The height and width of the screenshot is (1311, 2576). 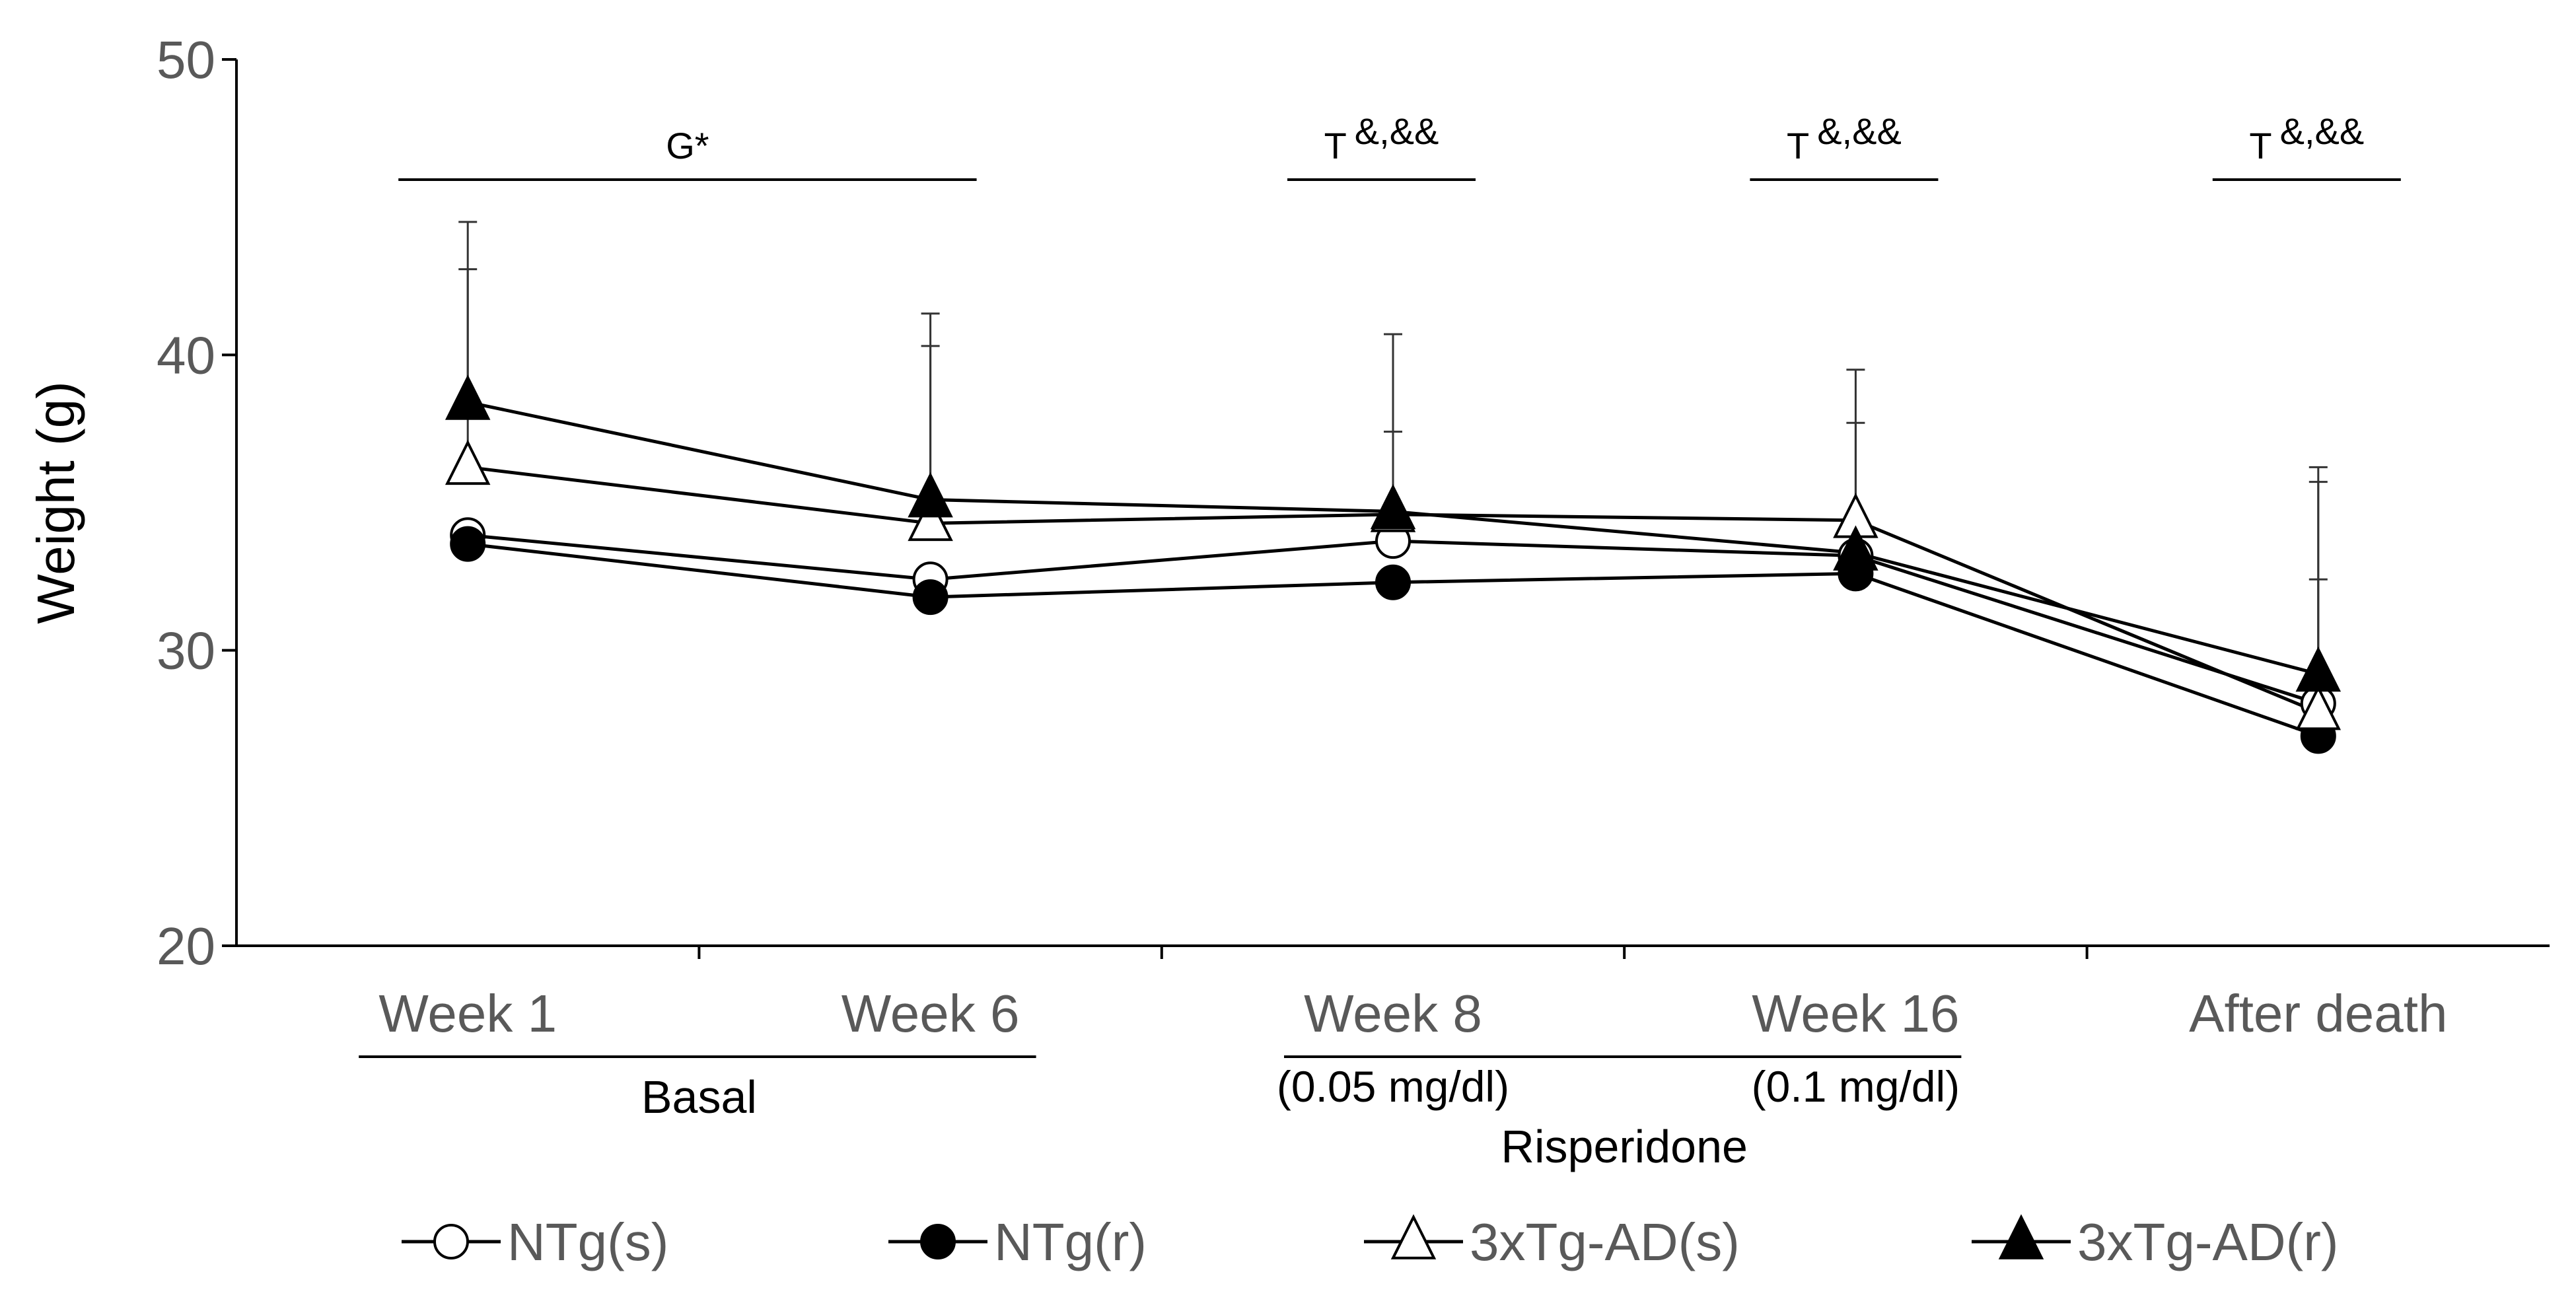 I want to click on legend-label: NTg(r), so click(x=1071, y=1242).